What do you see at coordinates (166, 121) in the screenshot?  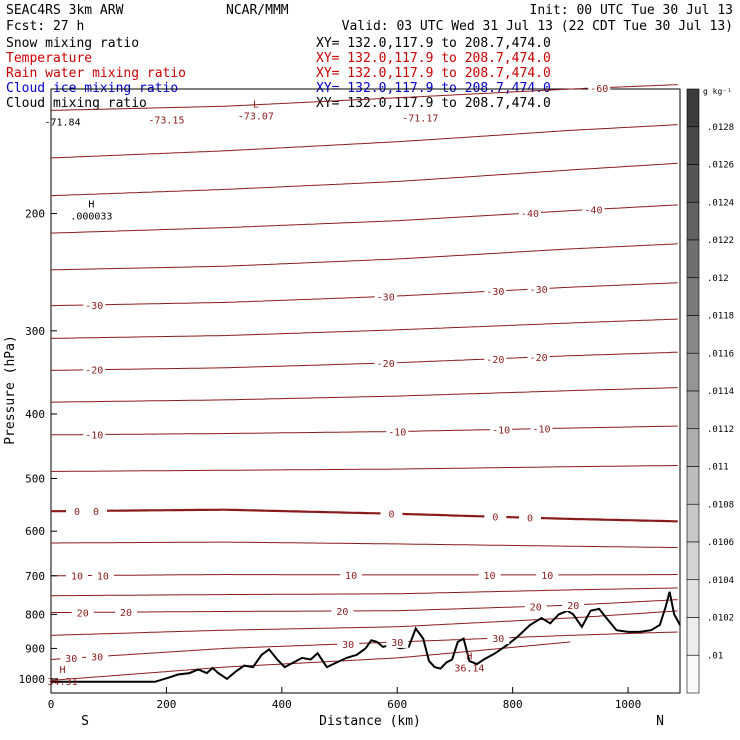 I see `extremum-value: -73.15` at bounding box center [166, 121].